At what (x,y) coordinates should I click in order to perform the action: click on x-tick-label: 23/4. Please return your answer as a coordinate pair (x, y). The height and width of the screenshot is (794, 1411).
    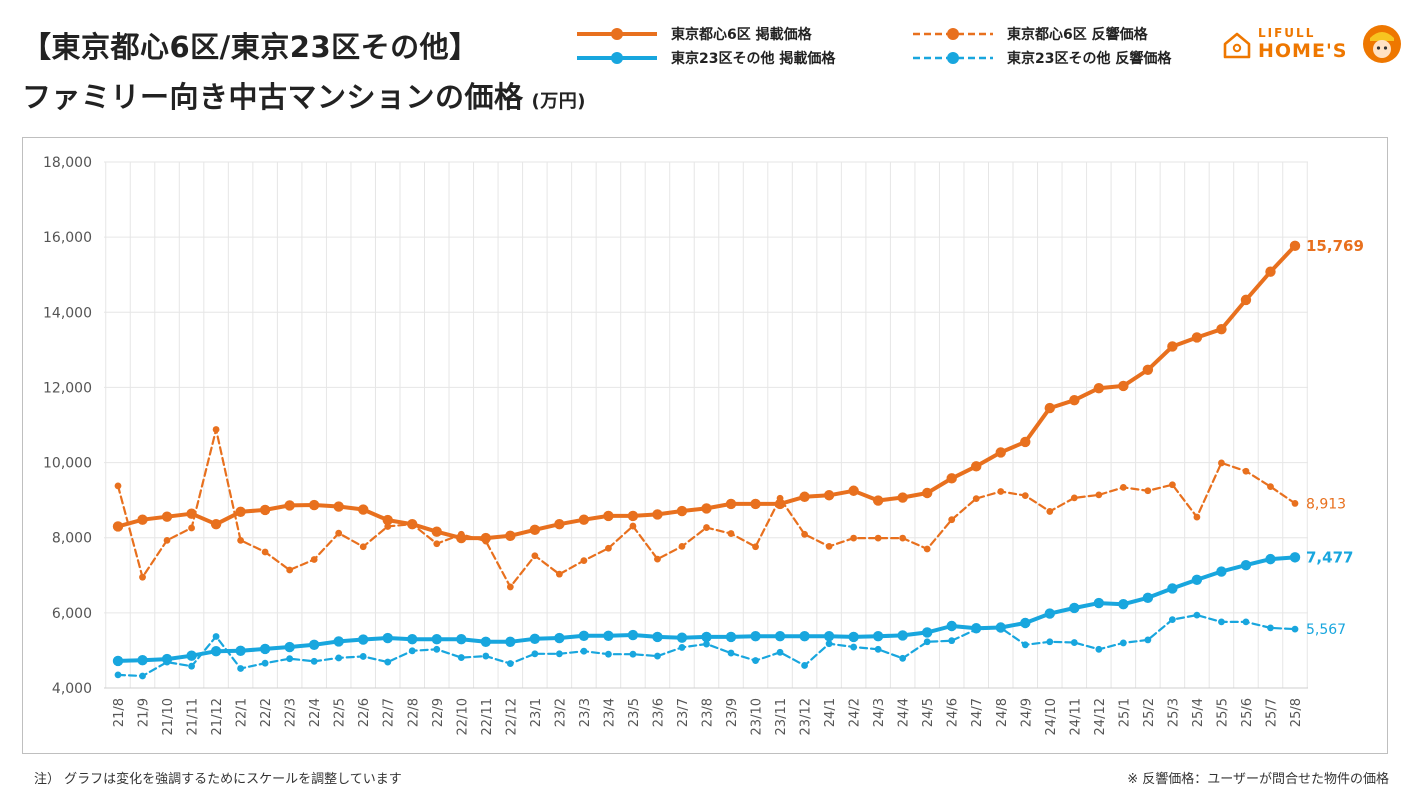
    Looking at the image, I should click on (609, 712).